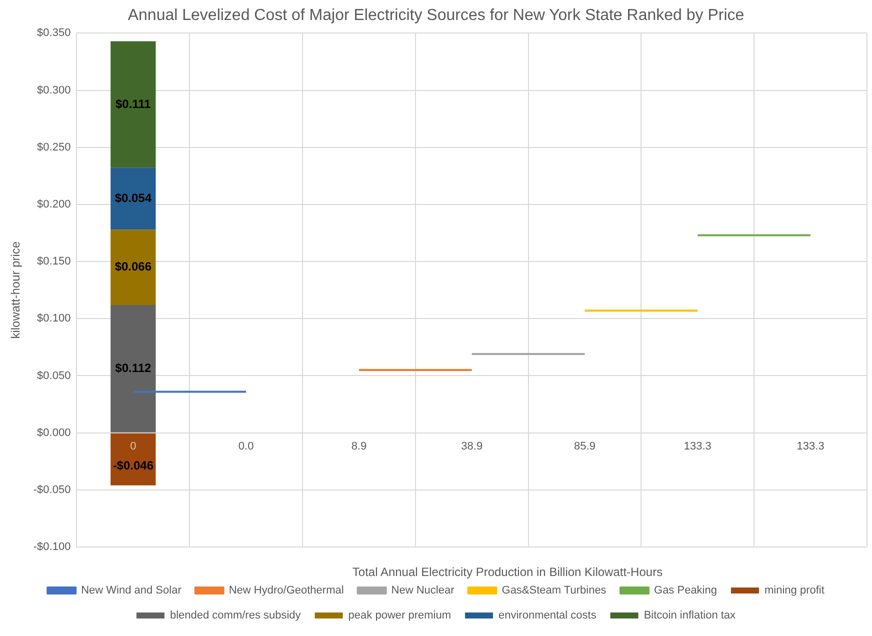 The width and height of the screenshot is (872, 636). Describe the element at coordinates (507, 572) in the screenshot. I see `x-axis-title: Total Annual Electricity Production in Billion Kilowatt-Hours` at that location.